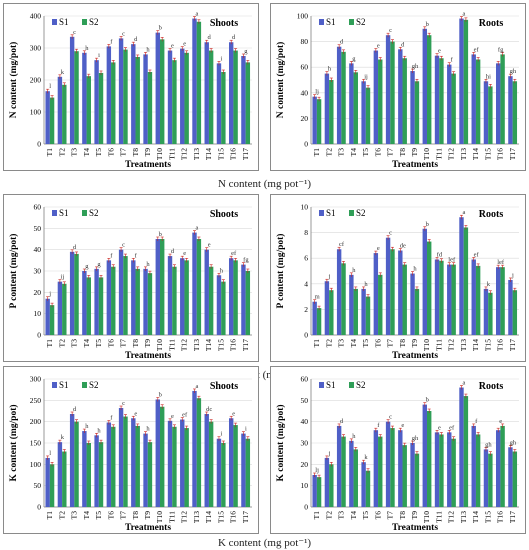 The width and height of the screenshot is (529, 550). I want to click on y-tick-label: 60, so click(305, 67).